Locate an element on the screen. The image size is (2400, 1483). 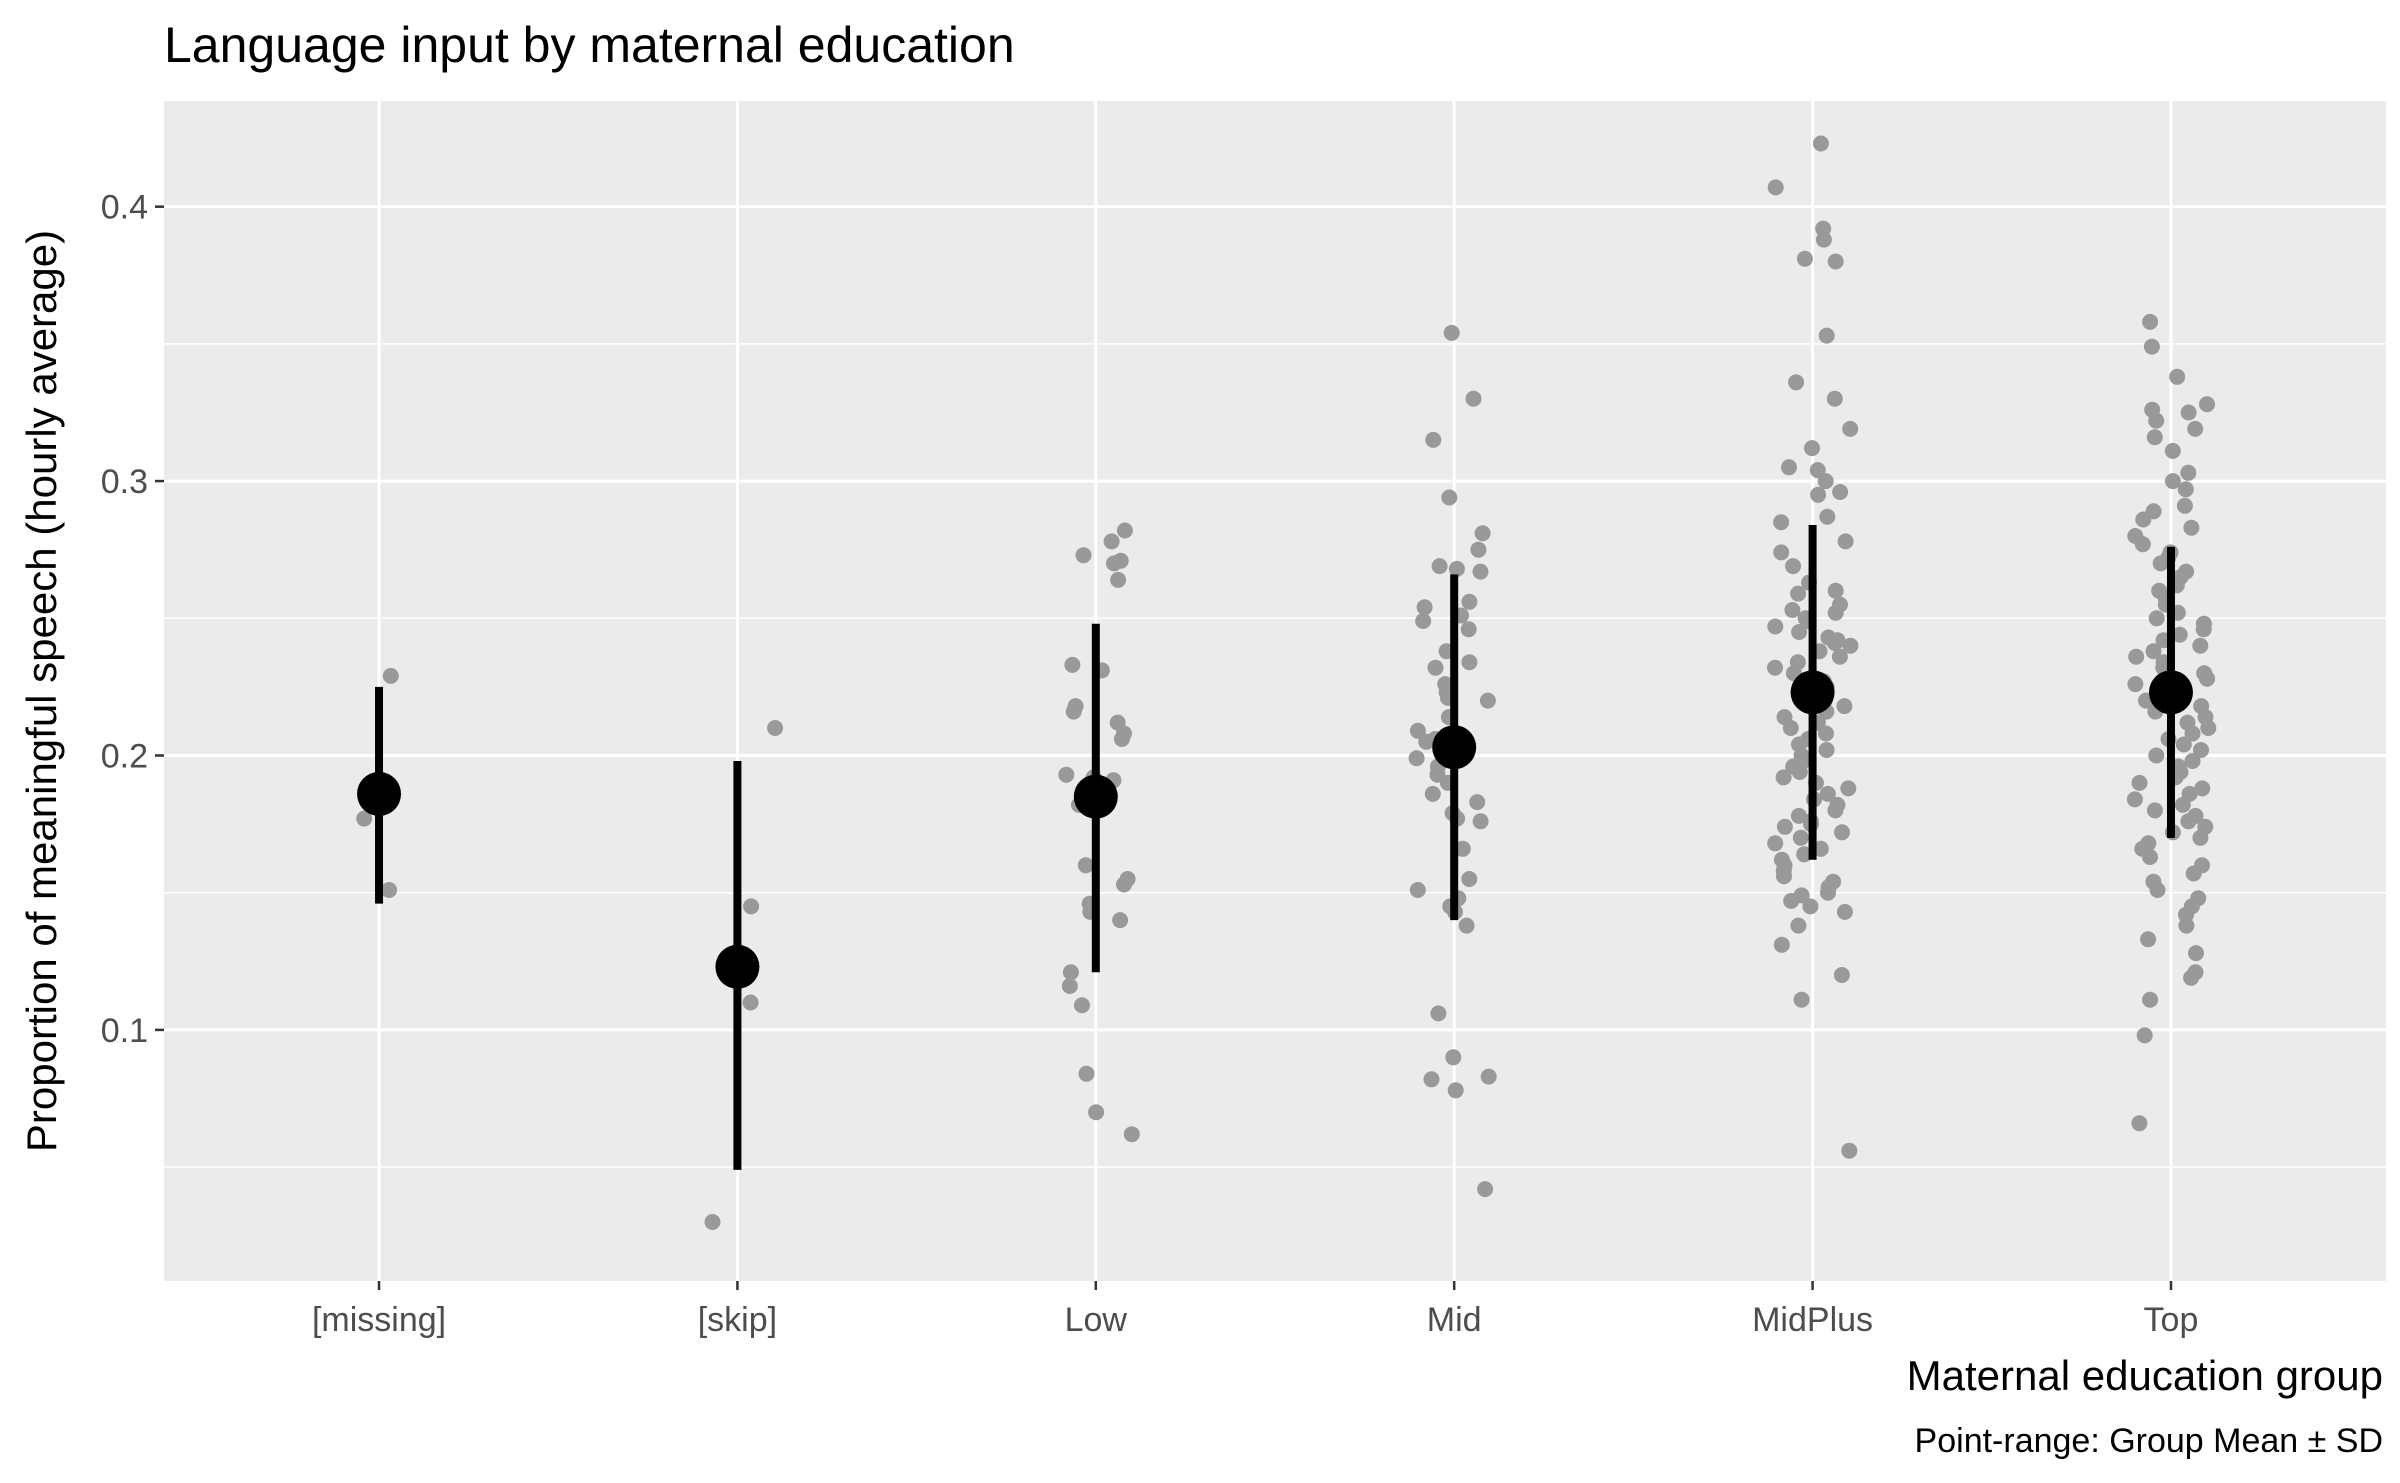
x-tick-label: Top is located at coordinates (2171, 1320).